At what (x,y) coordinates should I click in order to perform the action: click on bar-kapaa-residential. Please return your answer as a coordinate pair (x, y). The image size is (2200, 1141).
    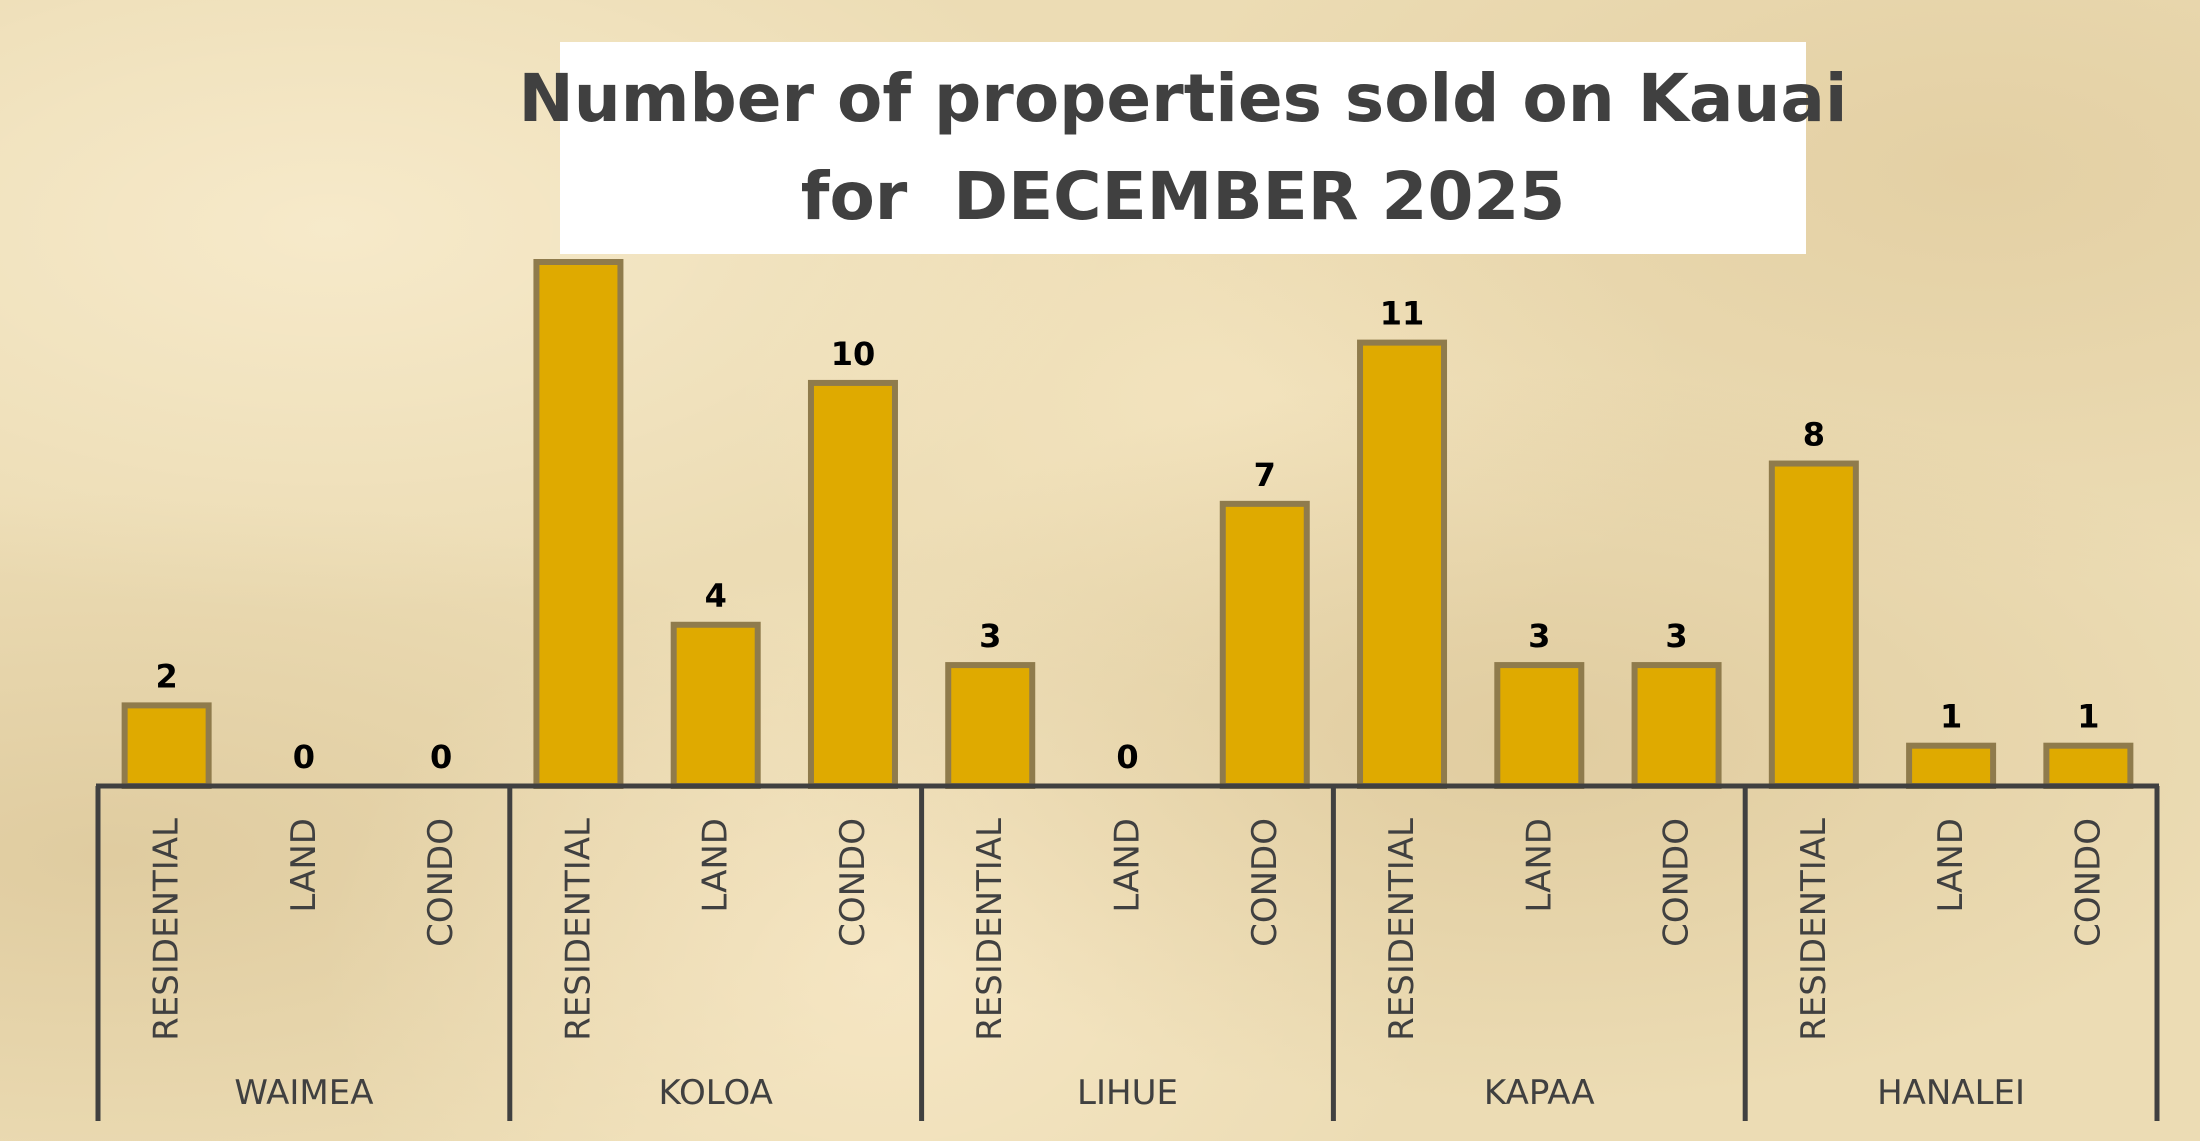
    Looking at the image, I should click on (1402, 564).